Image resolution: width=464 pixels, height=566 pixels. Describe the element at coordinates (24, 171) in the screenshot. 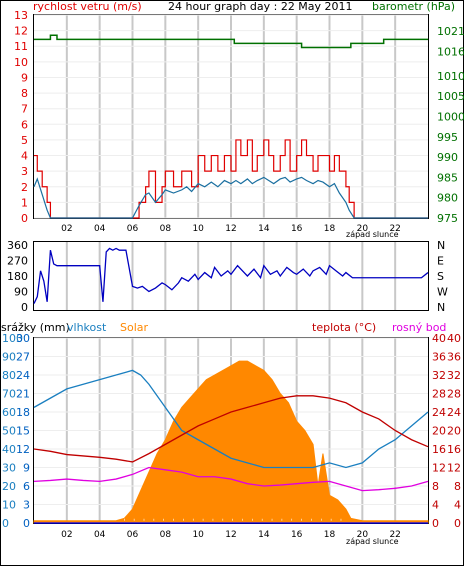

I see `wind-tick-label: 3` at that location.